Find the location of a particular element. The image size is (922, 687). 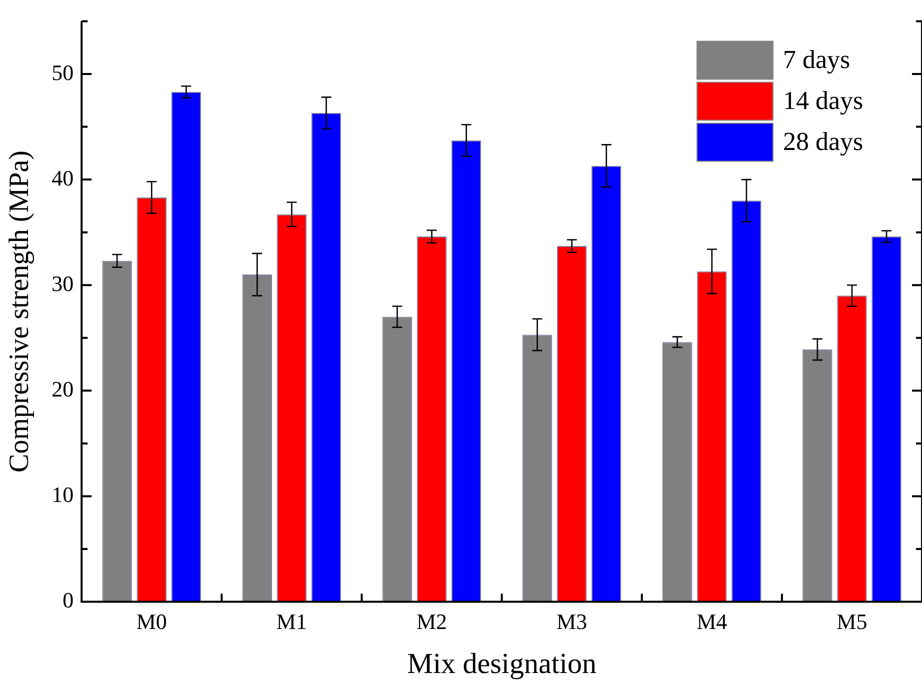

y-tick-label: 40 is located at coordinates (63, 177).